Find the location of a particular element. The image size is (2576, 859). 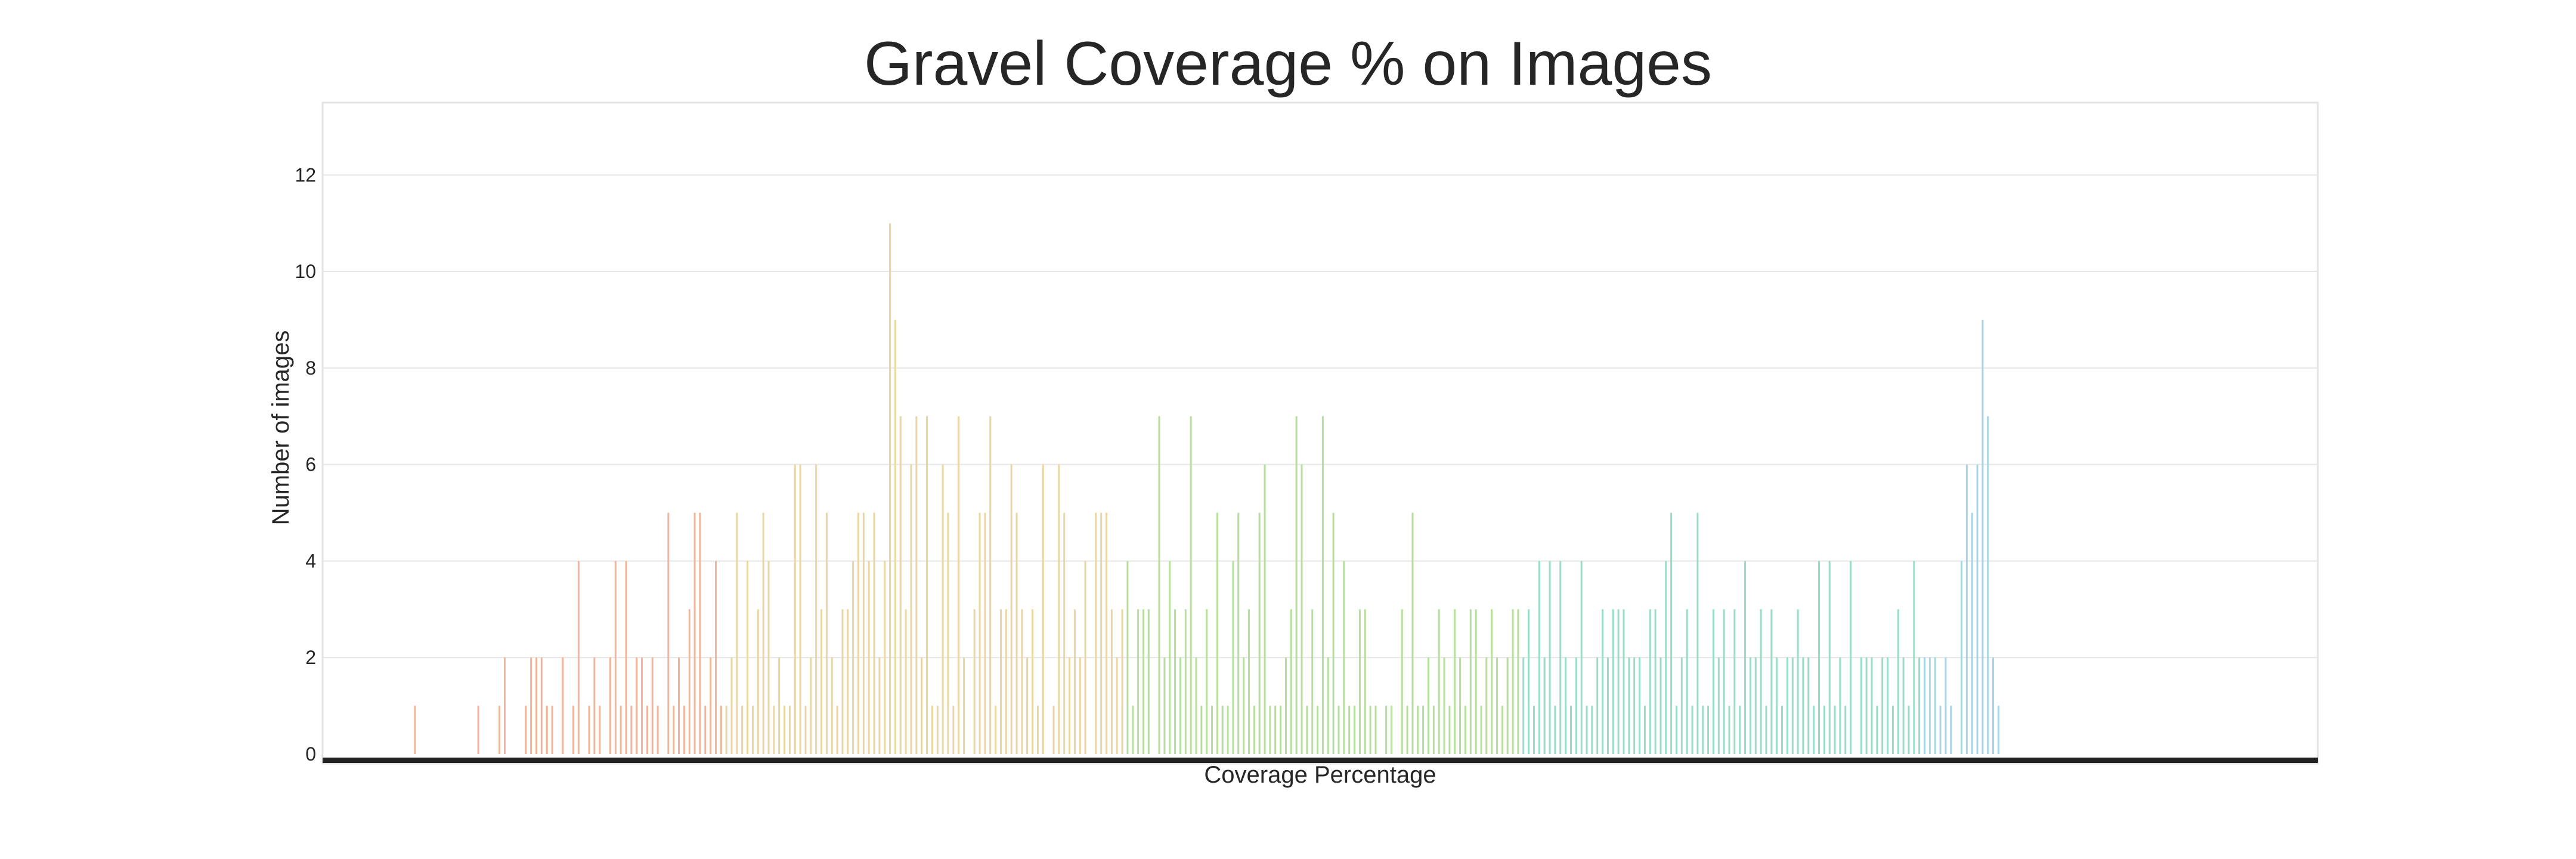

y-tick-label: 10 is located at coordinates (305, 271).